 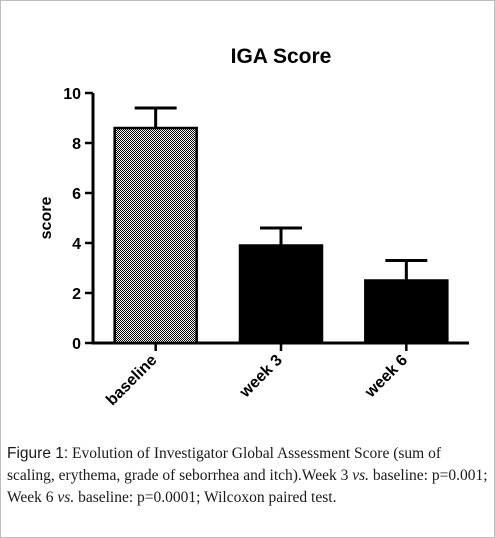 What do you see at coordinates (76, 244) in the screenshot?
I see `y-tick-label-4: 4` at bounding box center [76, 244].